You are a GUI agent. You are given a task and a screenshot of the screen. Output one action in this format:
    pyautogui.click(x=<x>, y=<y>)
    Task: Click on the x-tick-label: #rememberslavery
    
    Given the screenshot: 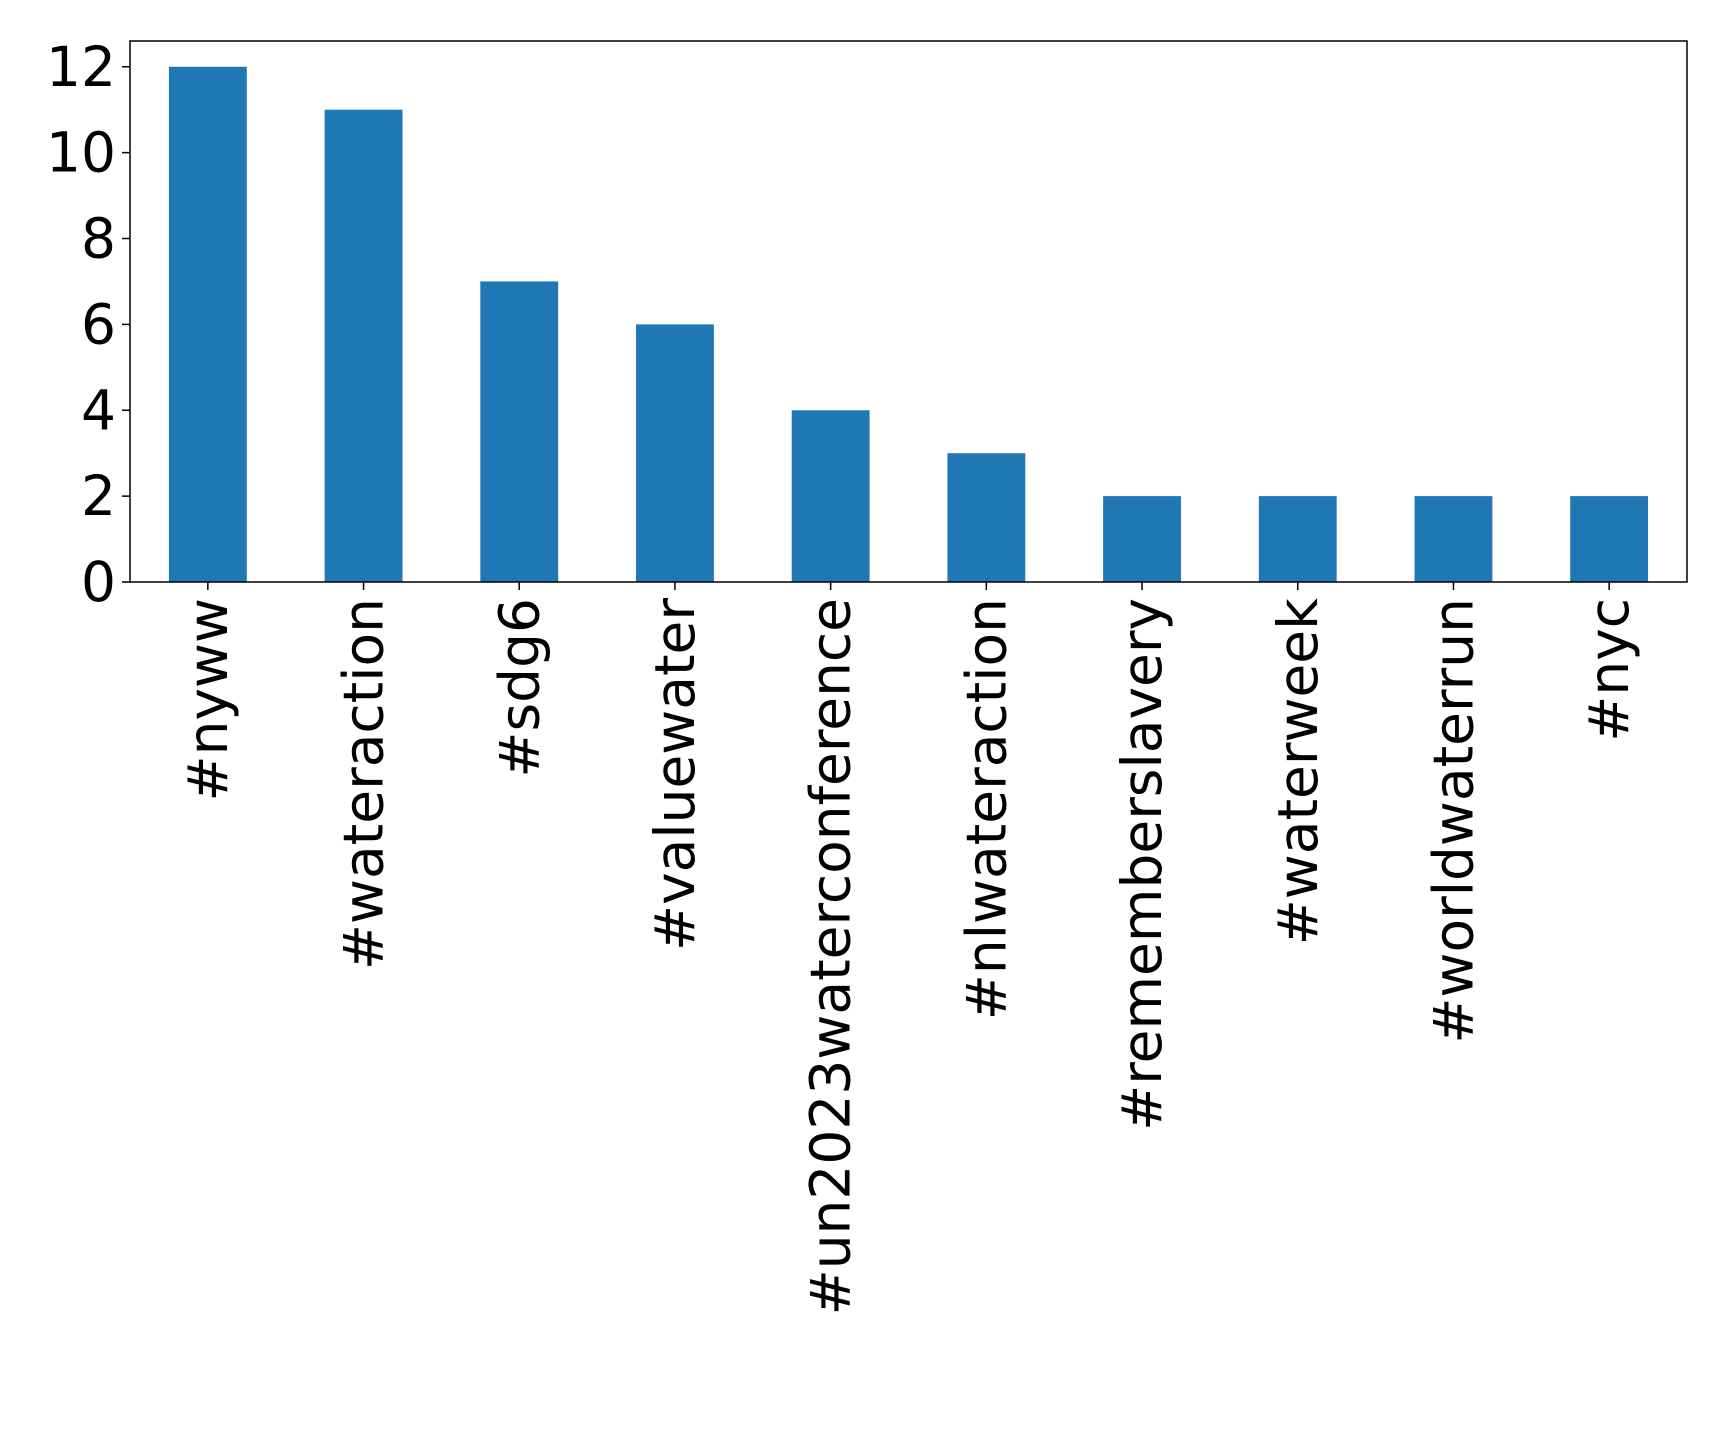 What is the action you would take?
    pyautogui.click(x=1142, y=864)
    